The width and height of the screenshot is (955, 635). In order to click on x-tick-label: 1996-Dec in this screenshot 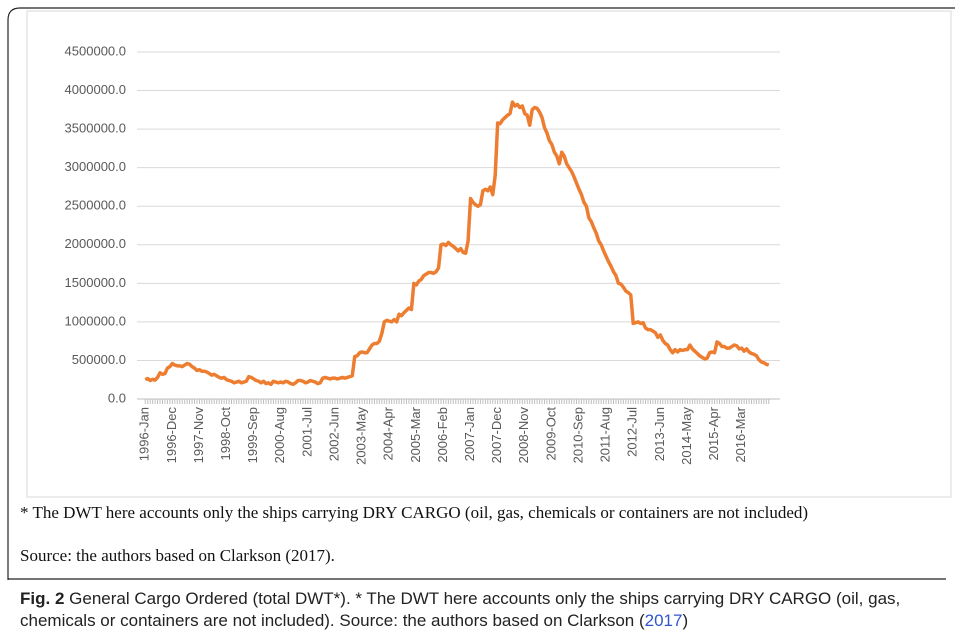, I will do `click(171, 435)`.